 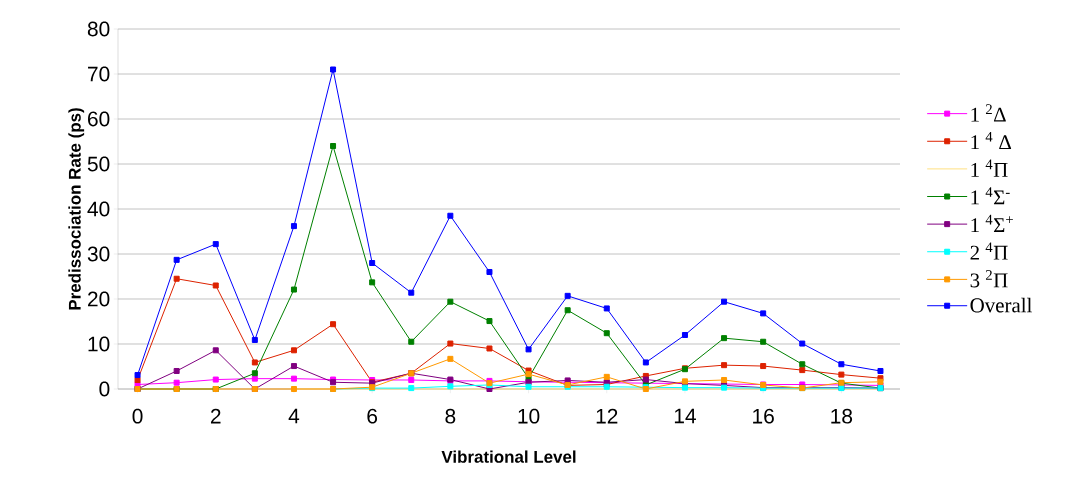 What do you see at coordinates (104, 389) in the screenshot?
I see `y-tick-label: 0` at bounding box center [104, 389].